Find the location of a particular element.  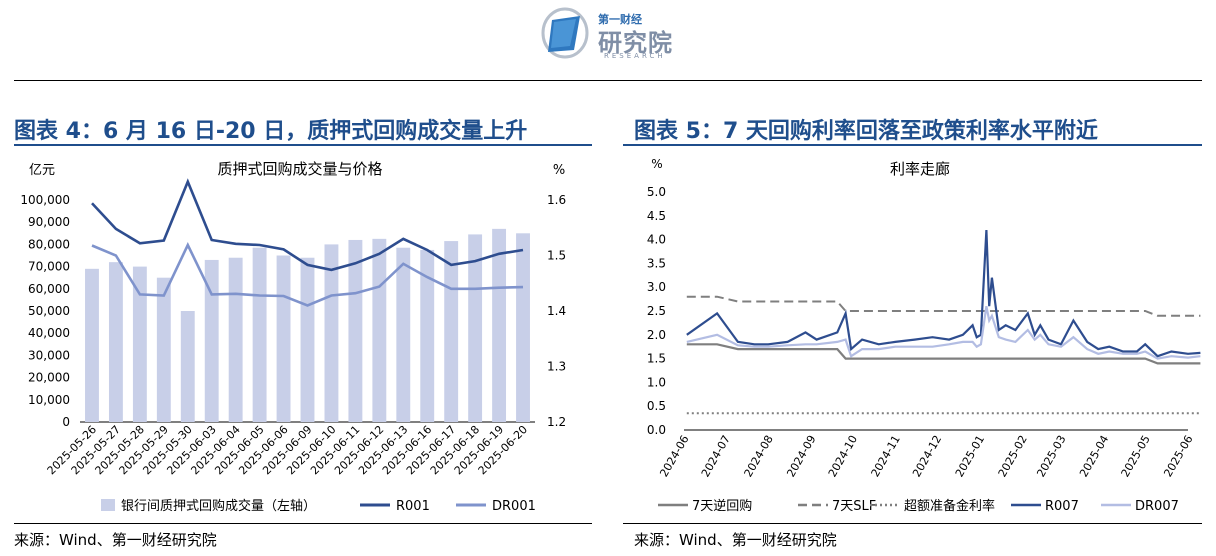

right-y-tick-label: 1.3 is located at coordinates (556, 367).